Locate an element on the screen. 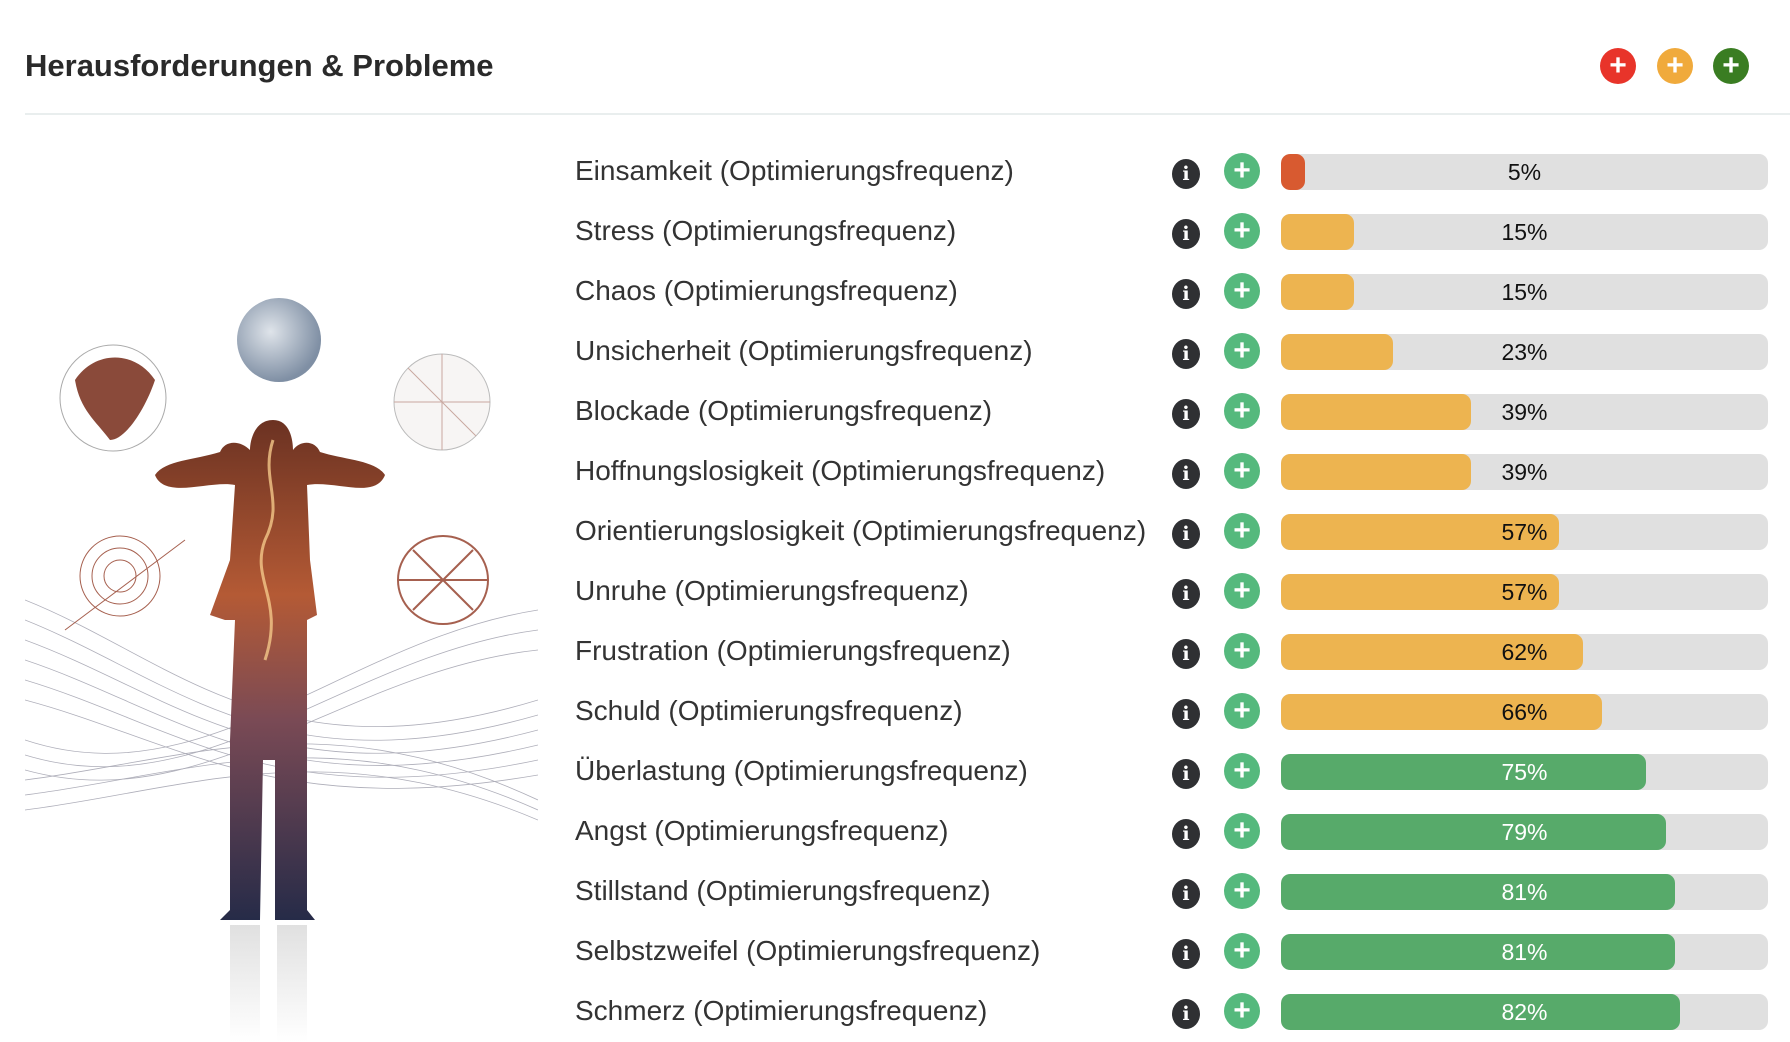  add-red-button: + is located at coordinates (1618, 66).